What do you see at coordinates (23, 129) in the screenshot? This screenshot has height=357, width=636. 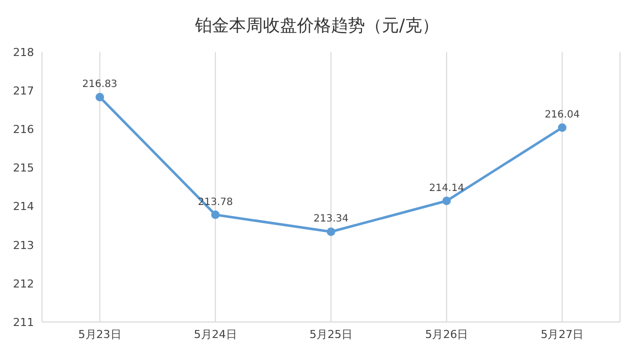 I see `y-tick-label: 216` at bounding box center [23, 129].